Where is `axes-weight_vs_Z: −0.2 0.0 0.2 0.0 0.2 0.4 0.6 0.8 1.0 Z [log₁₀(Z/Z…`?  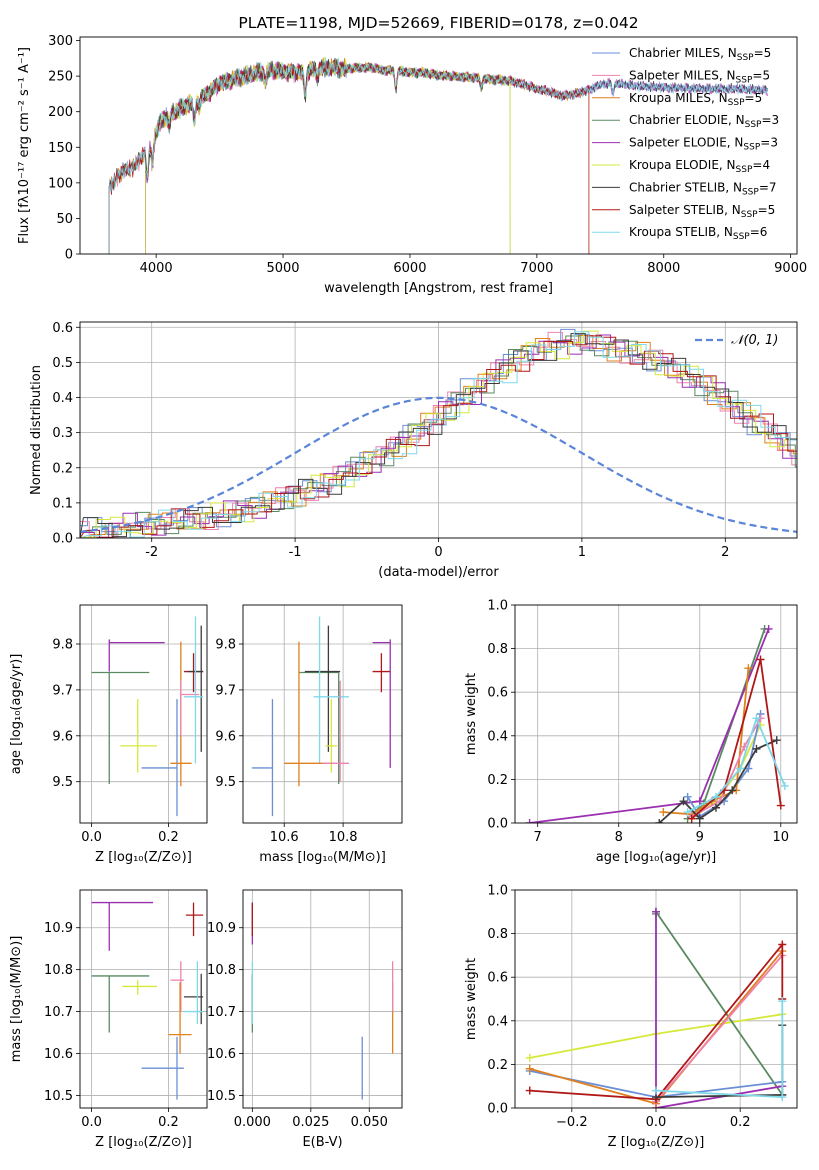 axes-weight_vs_Z: −0.2 0.0 0.2 0.0 0.2 0.4 0.6 0.8 1.0 Z [log₁₀(Z/Z… is located at coordinates (631, 1017).